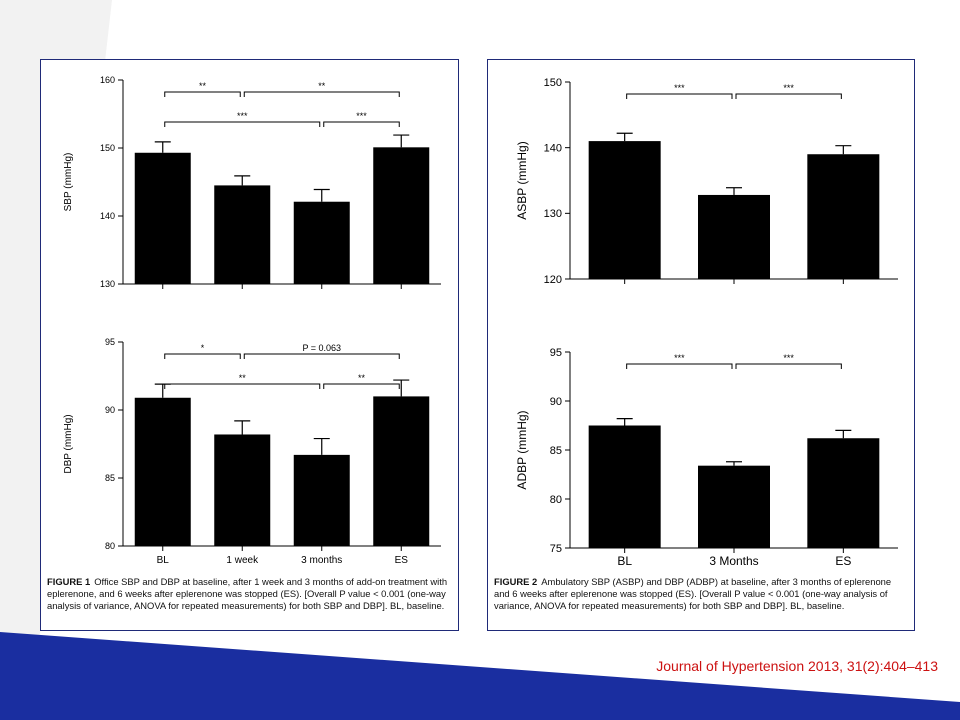 The image size is (960, 720). I want to click on dbp-category-label: ES, so click(402, 560).